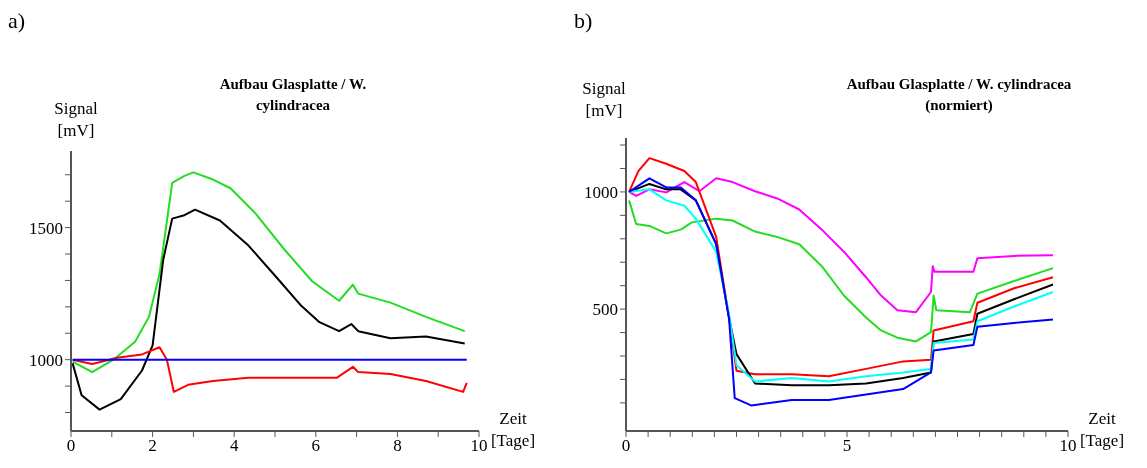 The image size is (1147, 468). What do you see at coordinates (46, 228) in the screenshot?
I see `y-tick-label: 1500` at bounding box center [46, 228].